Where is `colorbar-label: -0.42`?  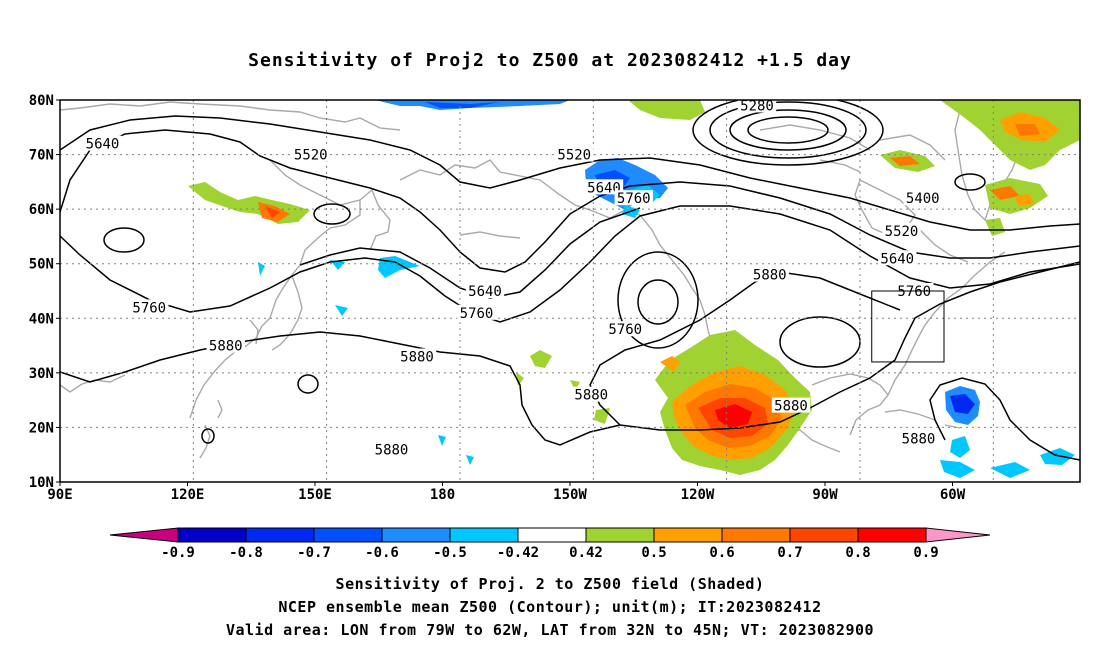
colorbar-label: -0.42 is located at coordinates (518, 553).